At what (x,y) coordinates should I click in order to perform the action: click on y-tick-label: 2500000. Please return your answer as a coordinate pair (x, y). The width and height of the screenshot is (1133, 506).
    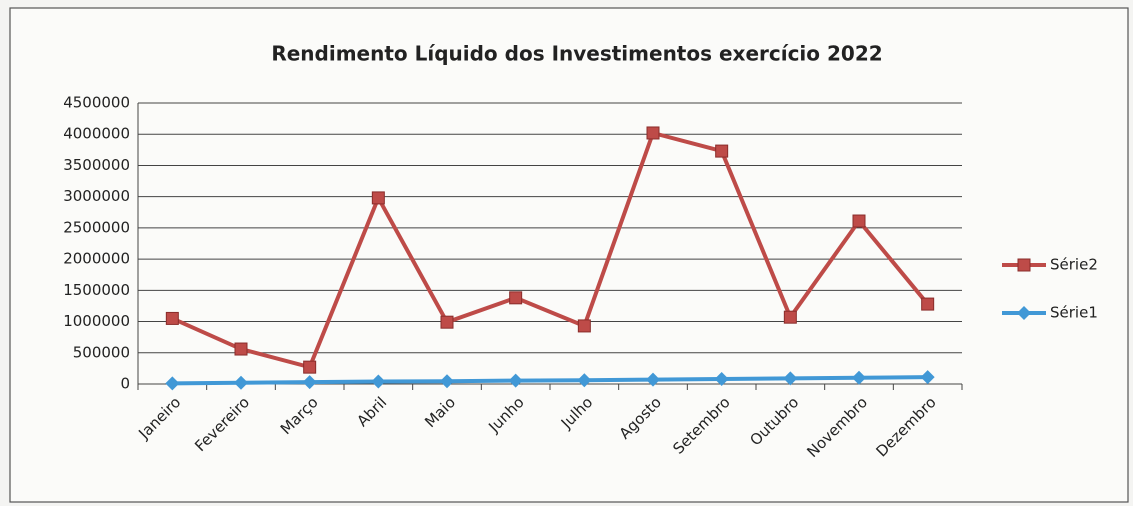
    Looking at the image, I should click on (96, 227).